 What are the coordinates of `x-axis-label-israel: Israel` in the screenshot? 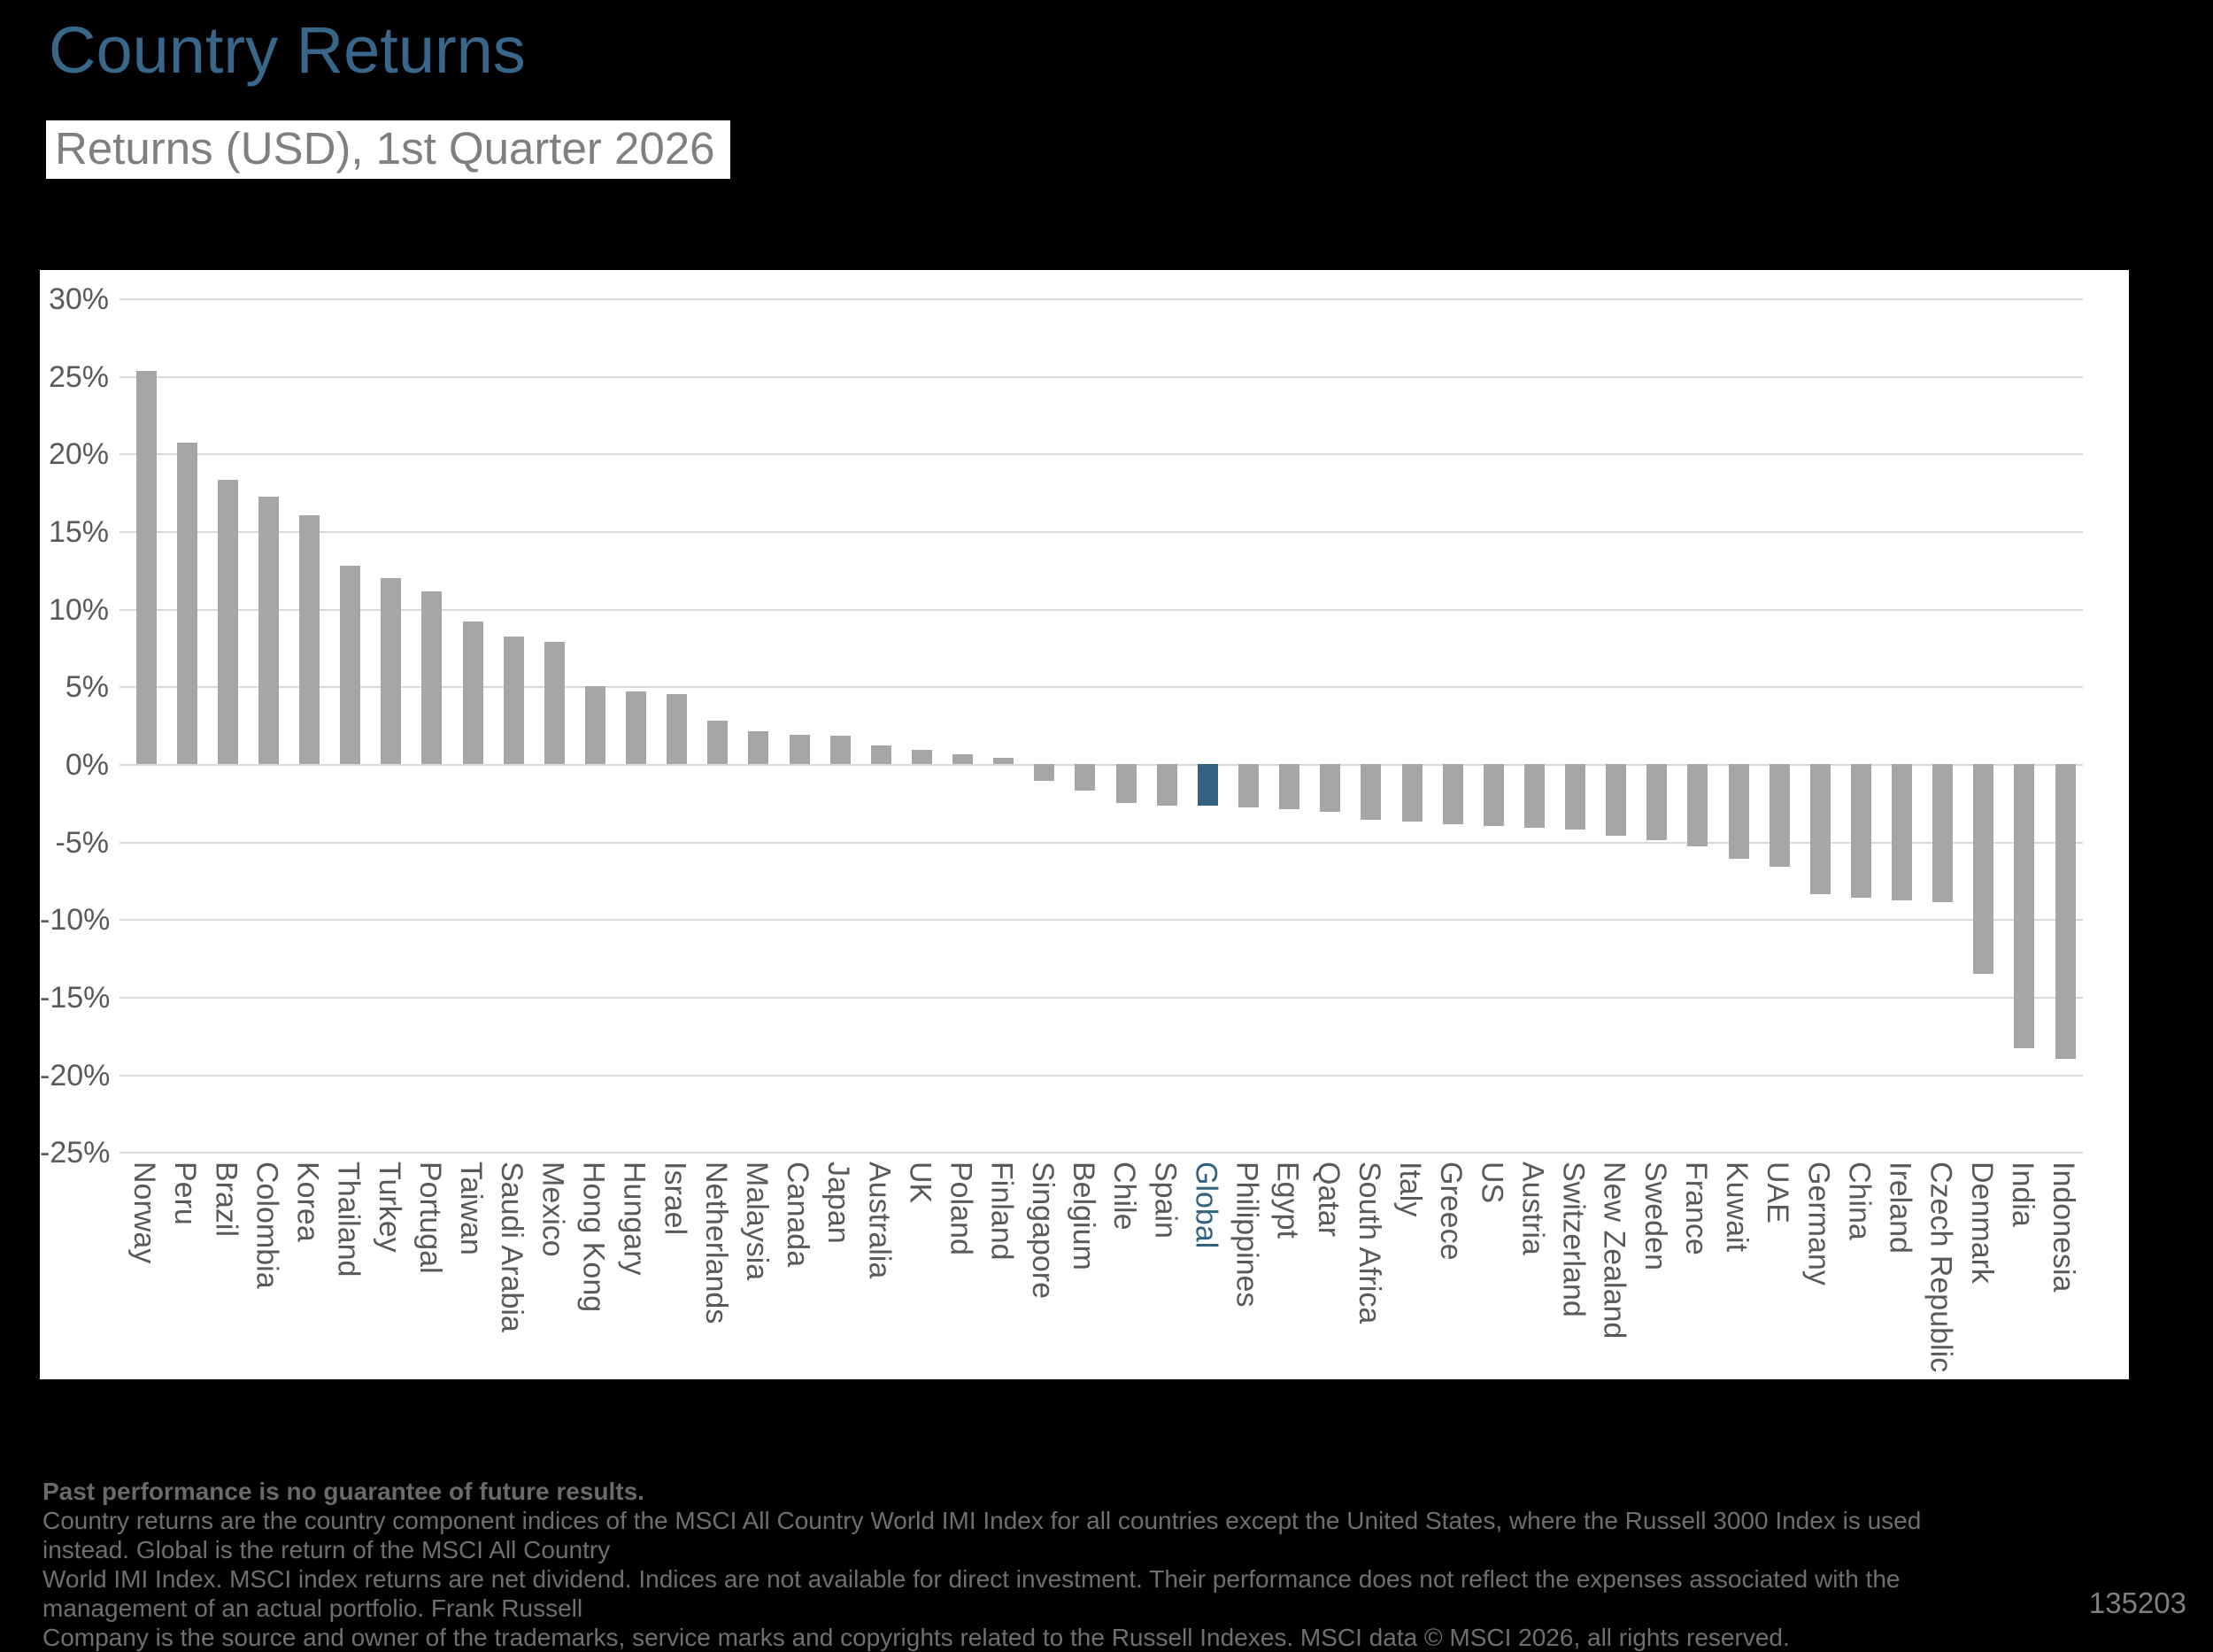 It's located at (675, 1199).